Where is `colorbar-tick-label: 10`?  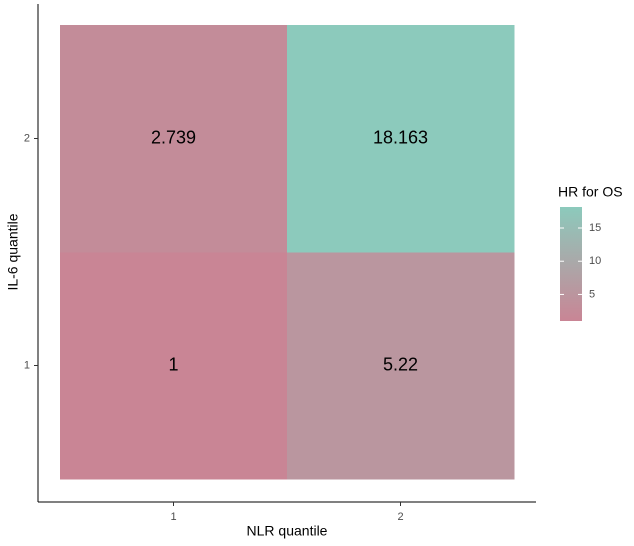
colorbar-tick-label: 10 is located at coordinates (595, 261).